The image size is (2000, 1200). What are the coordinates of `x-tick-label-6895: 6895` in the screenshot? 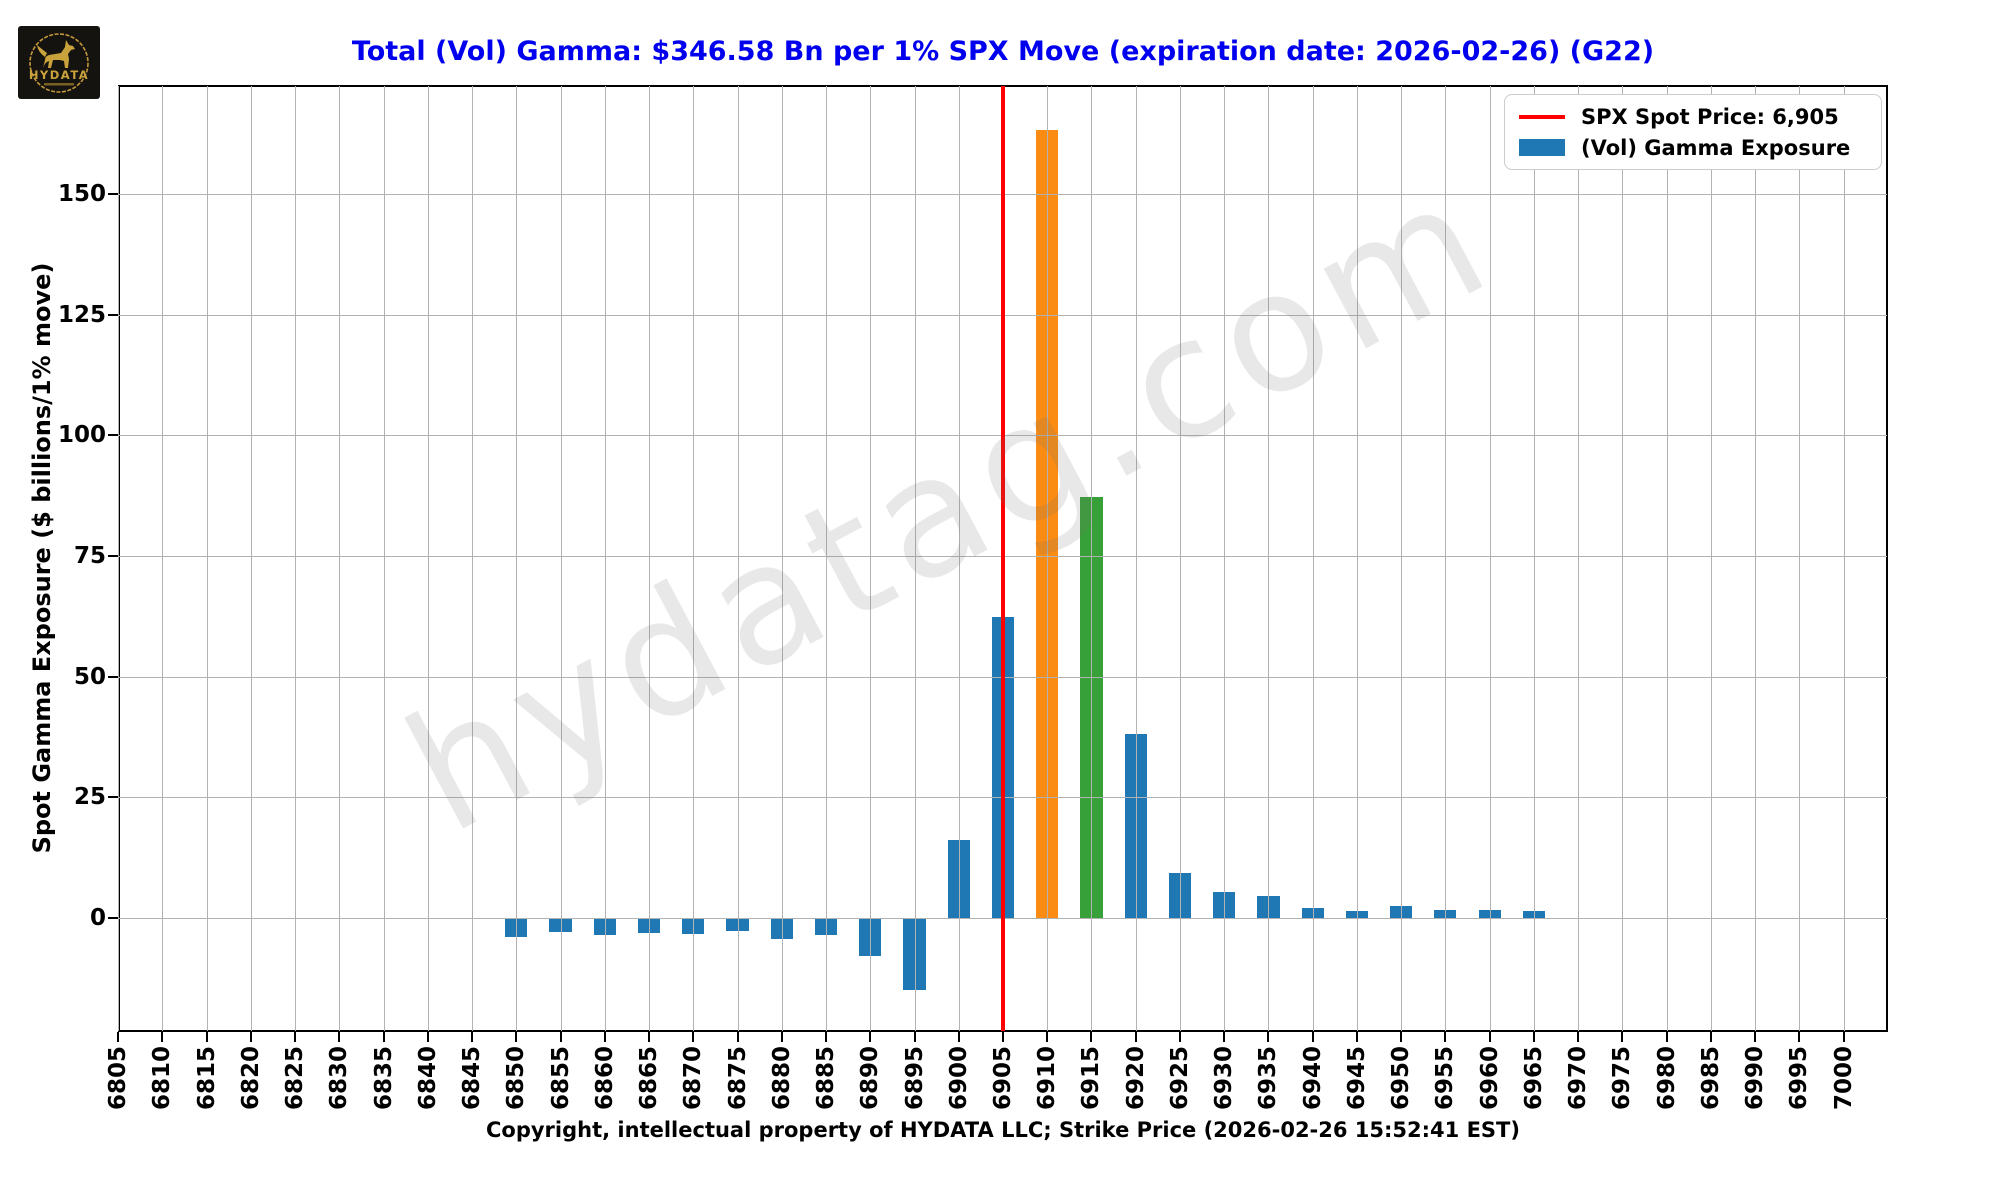 It's located at (914, 1078).